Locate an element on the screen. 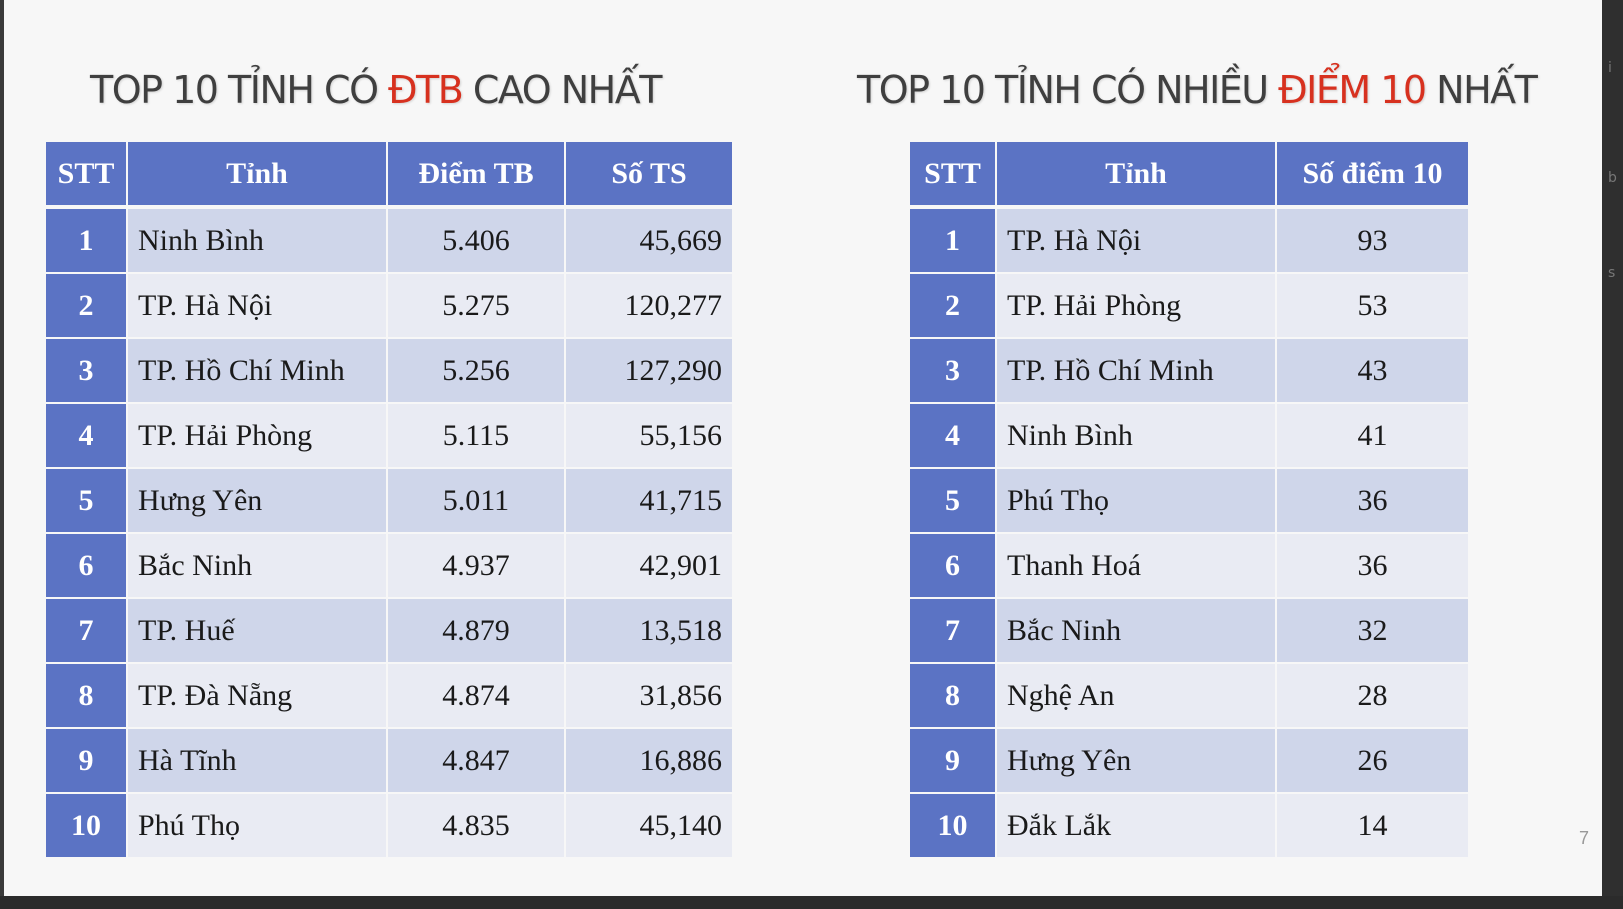  rank-cell: 7 is located at coordinates (952, 630).